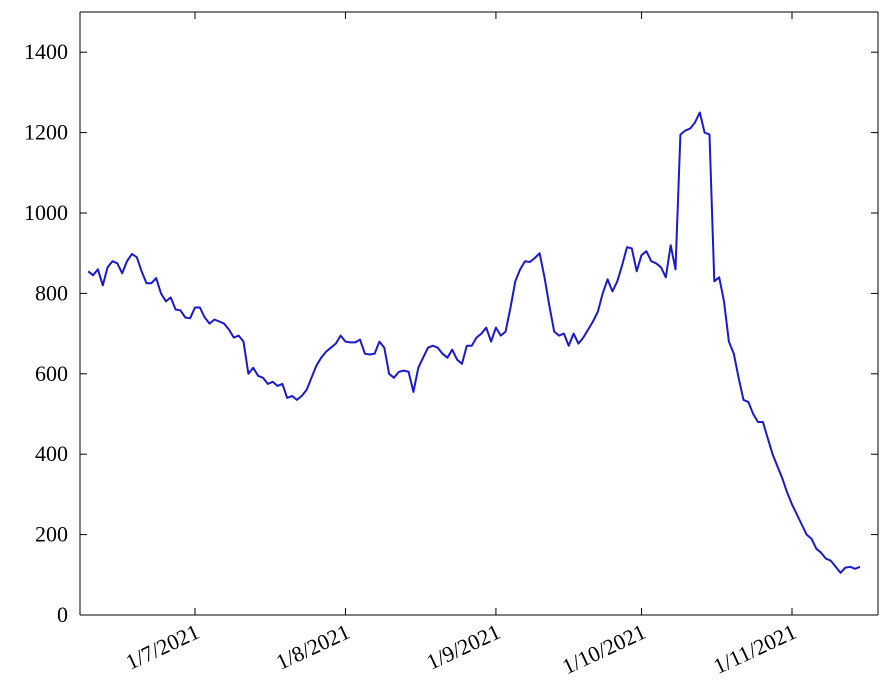 This screenshot has height=691, width=883. What do you see at coordinates (162, 647) in the screenshot?
I see `x-tick-label: 1/7/2021` at bounding box center [162, 647].